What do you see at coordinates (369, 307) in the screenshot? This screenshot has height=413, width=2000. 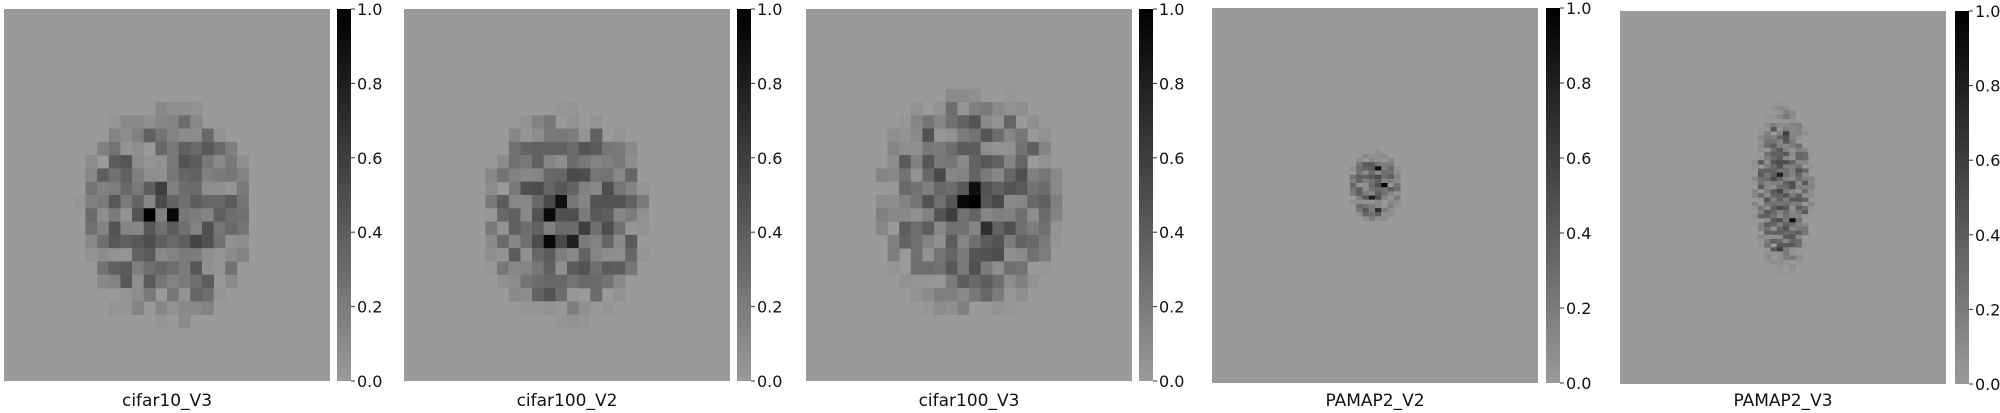 I see `colorbar-tick-label: 0.2` at bounding box center [369, 307].